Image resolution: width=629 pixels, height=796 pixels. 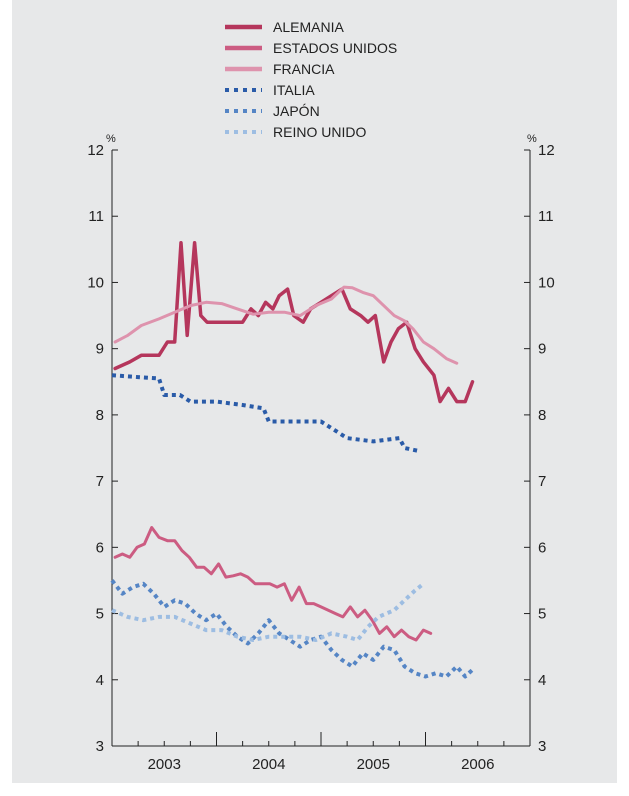 What do you see at coordinates (100, 614) in the screenshot?
I see `y-tick-label-left: 5` at bounding box center [100, 614].